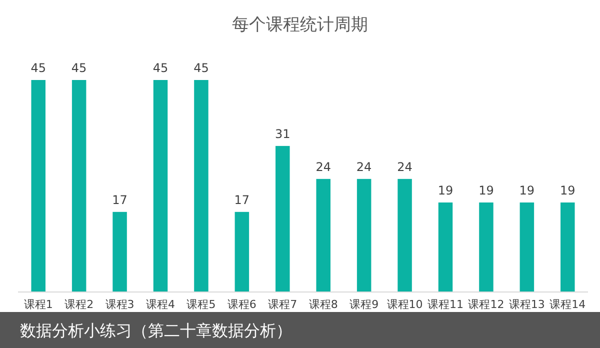 Image resolution: width=600 pixels, height=348 pixels. What do you see at coordinates (323, 304) in the screenshot?
I see `x-tick-label: 课程8` at bounding box center [323, 304].